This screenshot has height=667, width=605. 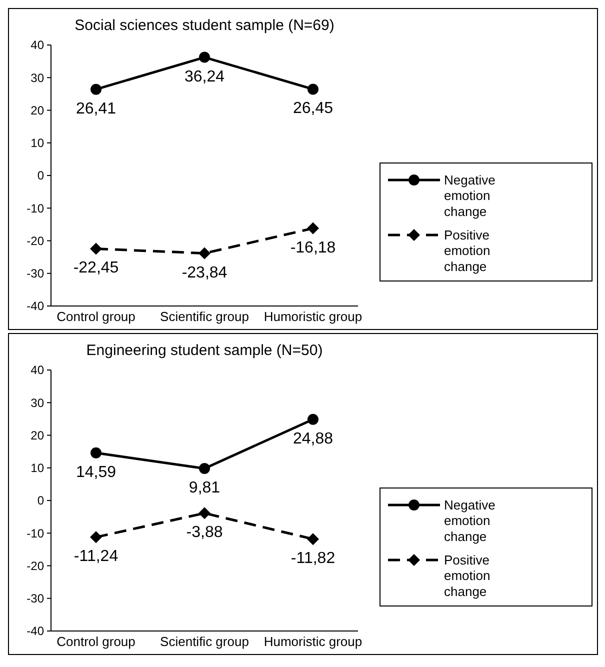 What do you see at coordinates (96, 109) in the screenshot?
I see `data-label: 26,41` at bounding box center [96, 109].